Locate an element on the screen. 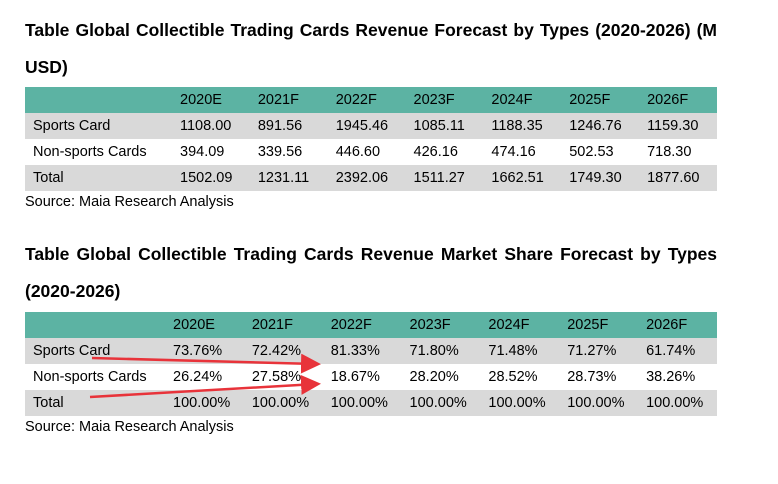 Image resolution: width=778 pixels, height=484 pixels. table-cell: 28.52% is located at coordinates (520, 377).